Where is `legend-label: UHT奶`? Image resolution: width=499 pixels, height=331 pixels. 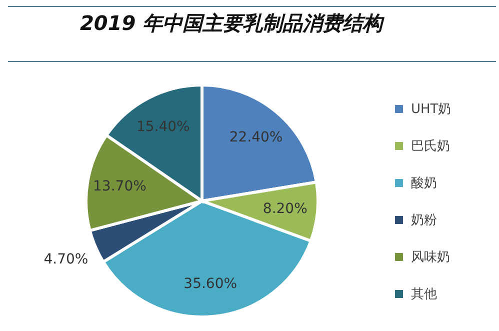 legend-label: UHT奶 is located at coordinates (431, 109).